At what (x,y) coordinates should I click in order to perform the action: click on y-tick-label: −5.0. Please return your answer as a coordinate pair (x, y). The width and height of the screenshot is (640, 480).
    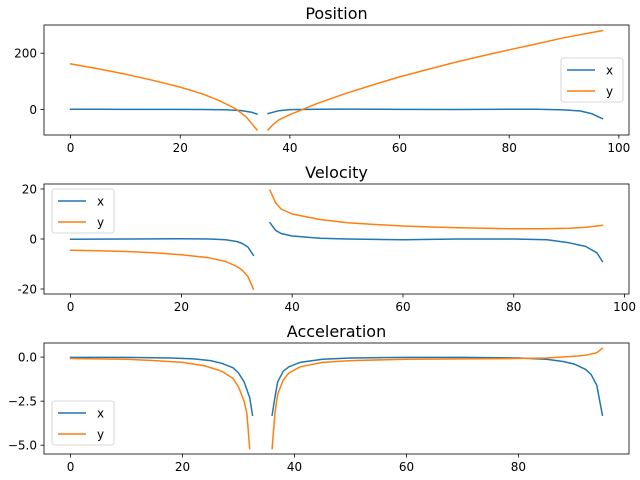
    Looking at the image, I should click on (22, 445).